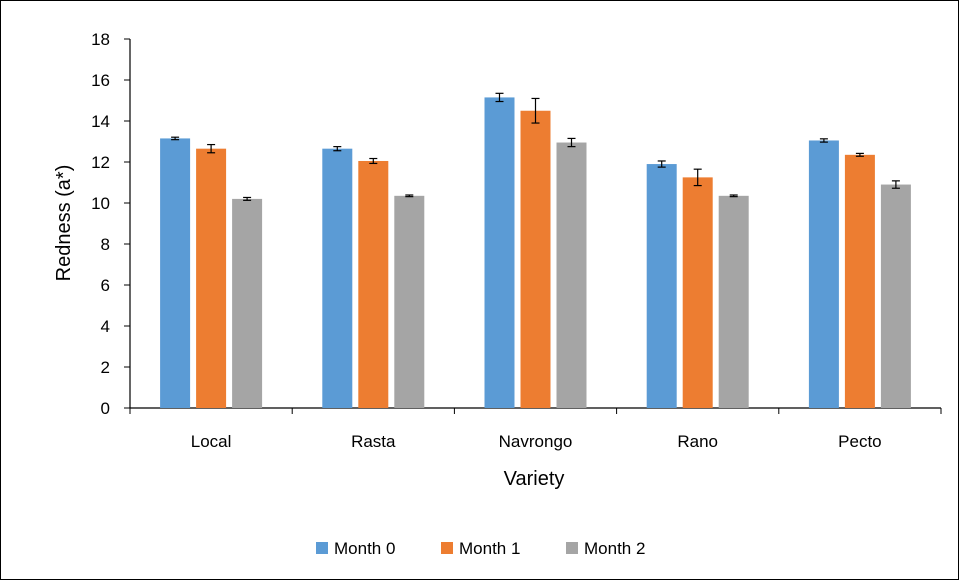 Image resolution: width=959 pixels, height=581 pixels. Describe the element at coordinates (536, 441) in the screenshot. I see `x-tick-label: Navrongo` at that location.